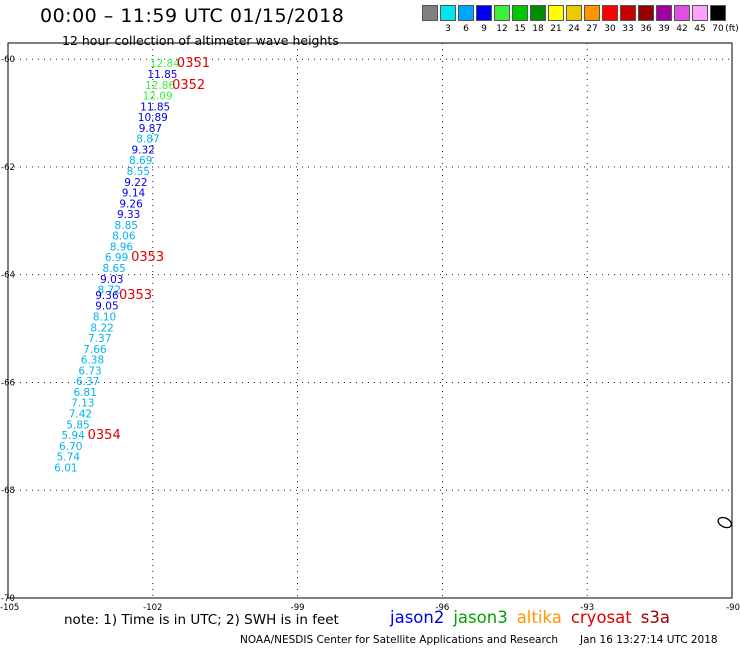 The height and width of the screenshot is (650, 740). I want to click on wave-height-label: 5.94, so click(73, 436).